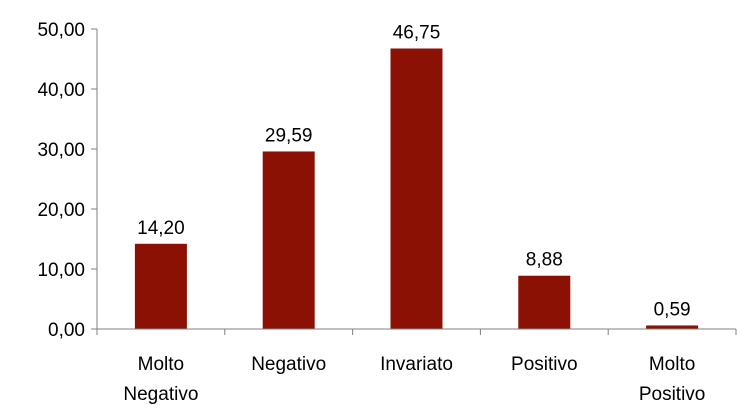  What do you see at coordinates (61, 210) in the screenshot?
I see `y-tick-label: 20,00` at bounding box center [61, 210].